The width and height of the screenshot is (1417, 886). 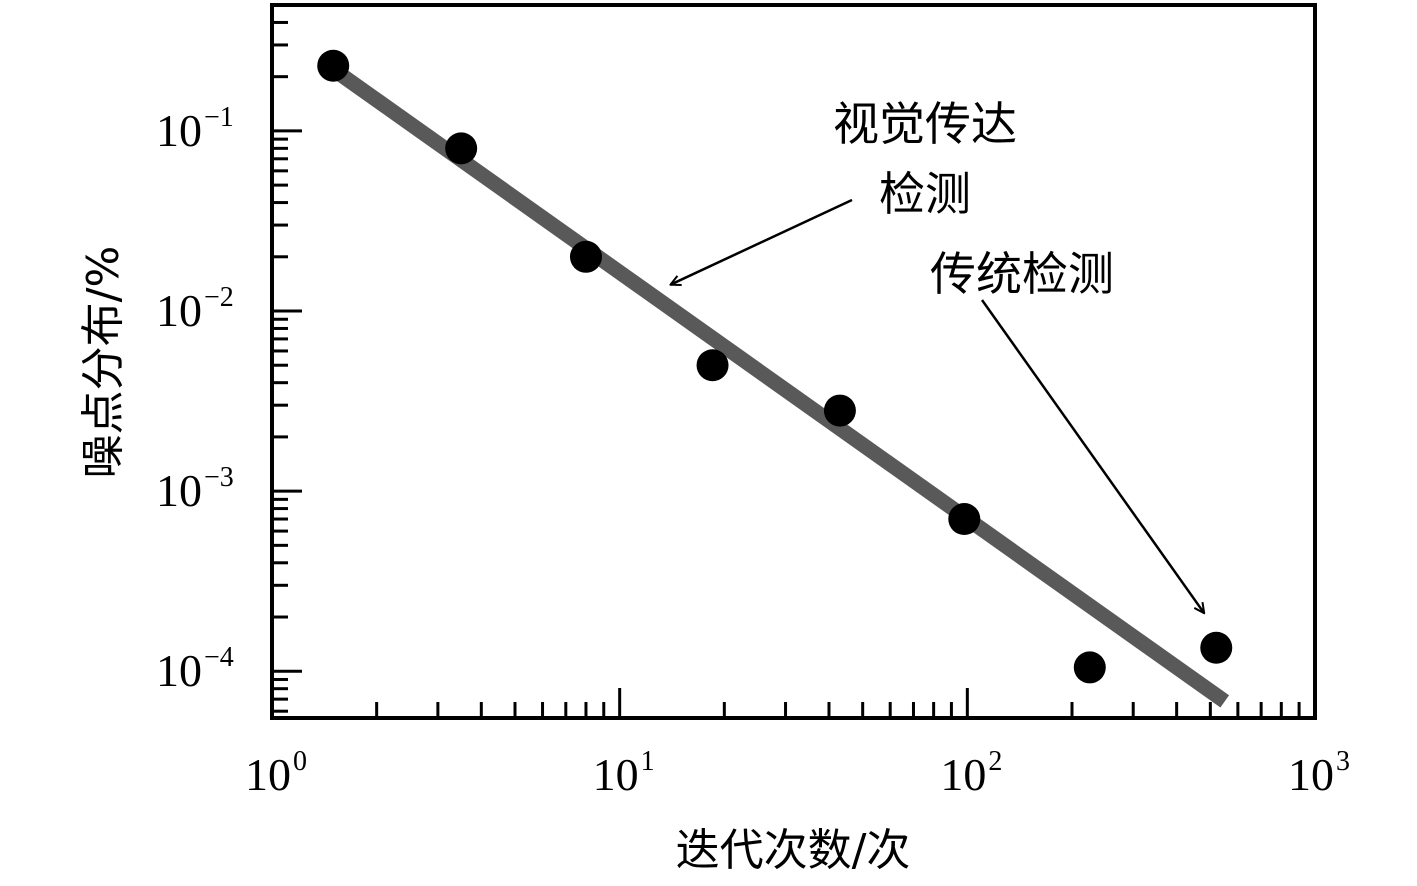 What do you see at coordinates (648, 761) in the screenshot?
I see `x-tick-exponent: 1` at bounding box center [648, 761].